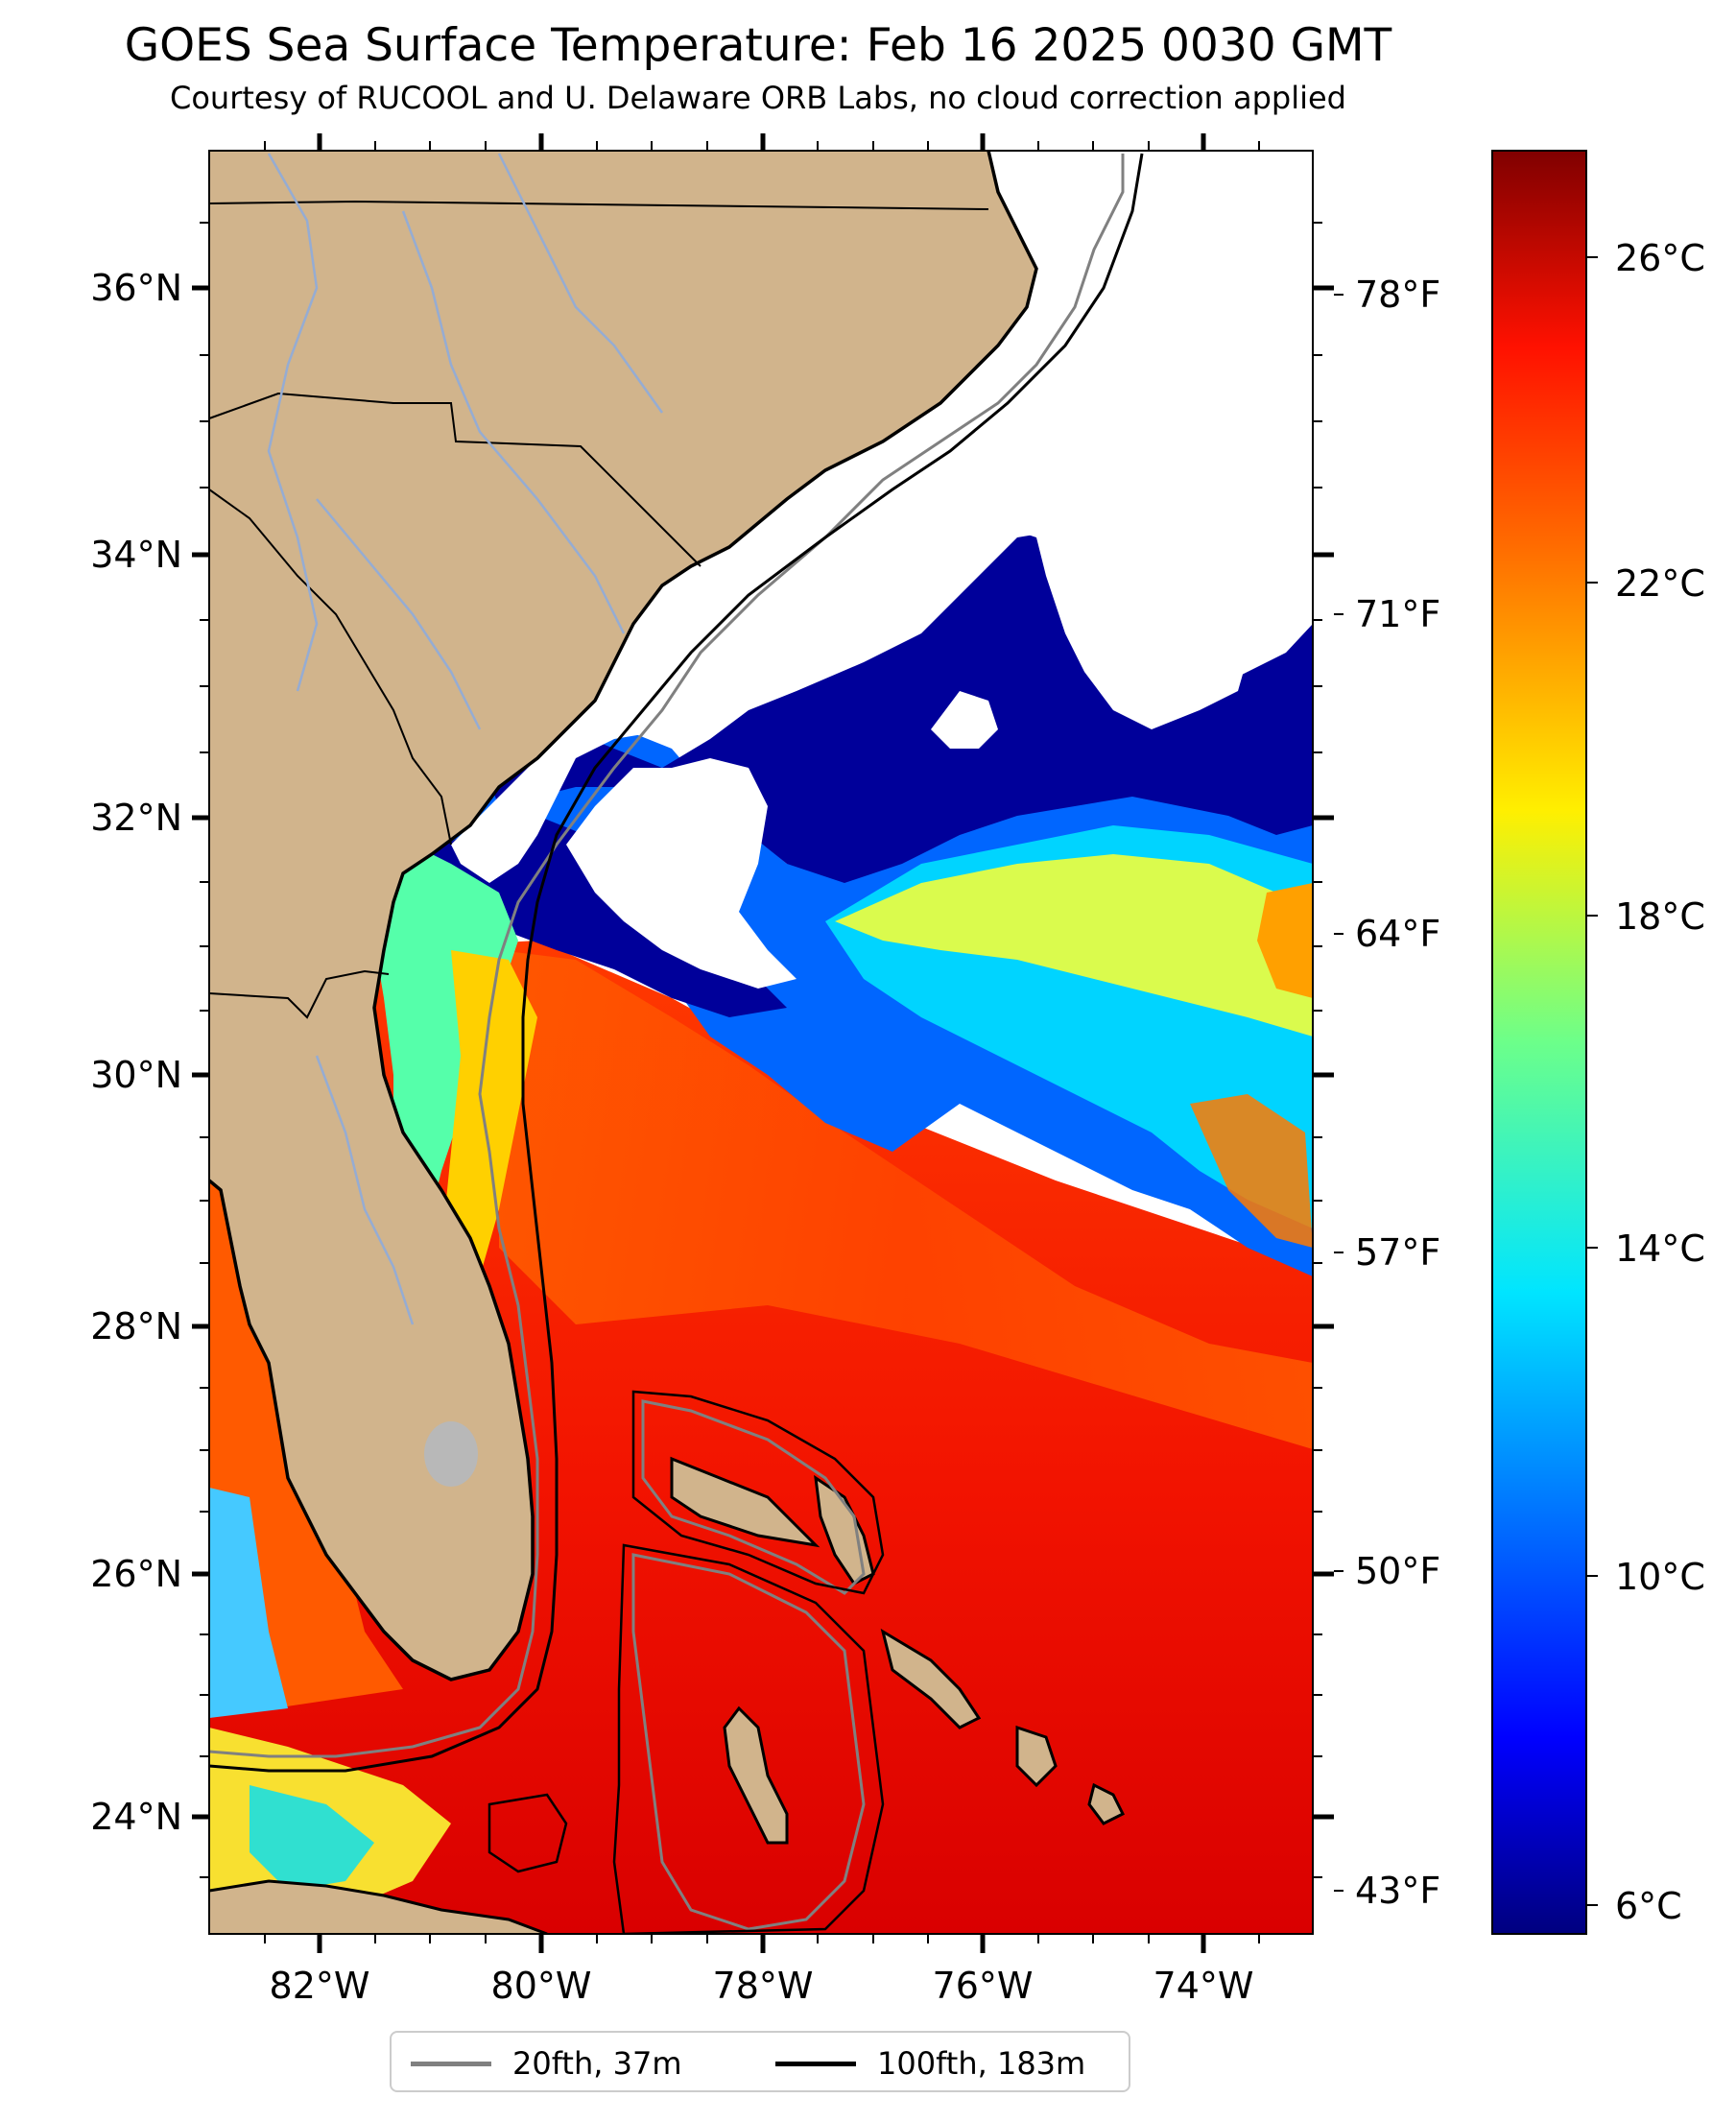  Describe the element at coordinates (844, 1530) in the screenshot. I see `island-abaco` at that location.